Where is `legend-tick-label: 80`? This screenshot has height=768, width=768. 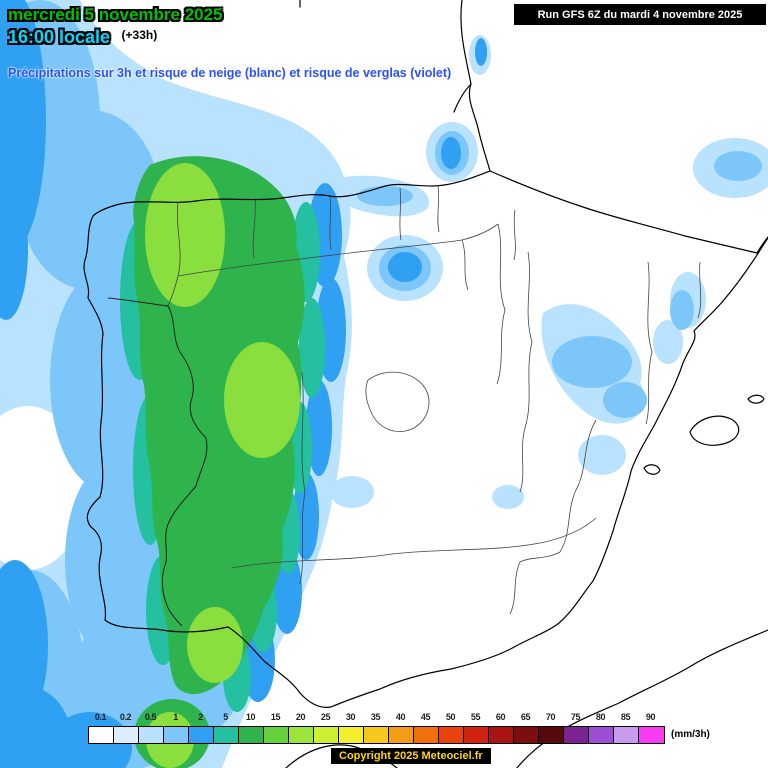
legend-tick-label: 80 is located at coordinates (600, 717).